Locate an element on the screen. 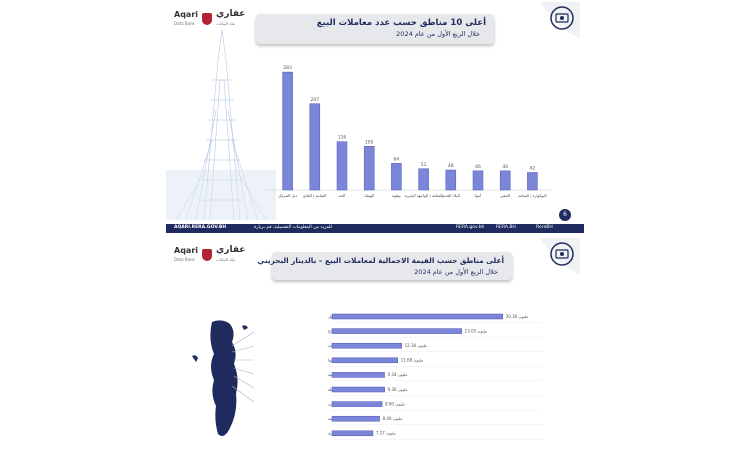  bar-value-label: 283 is located at coordinates (287, 68).